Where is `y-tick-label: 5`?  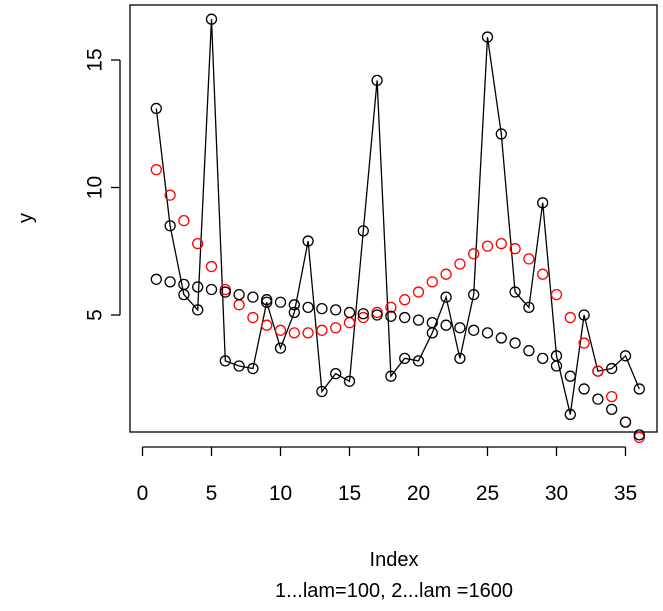 y-tick-label: 5 is located at coordinates (95, 315).